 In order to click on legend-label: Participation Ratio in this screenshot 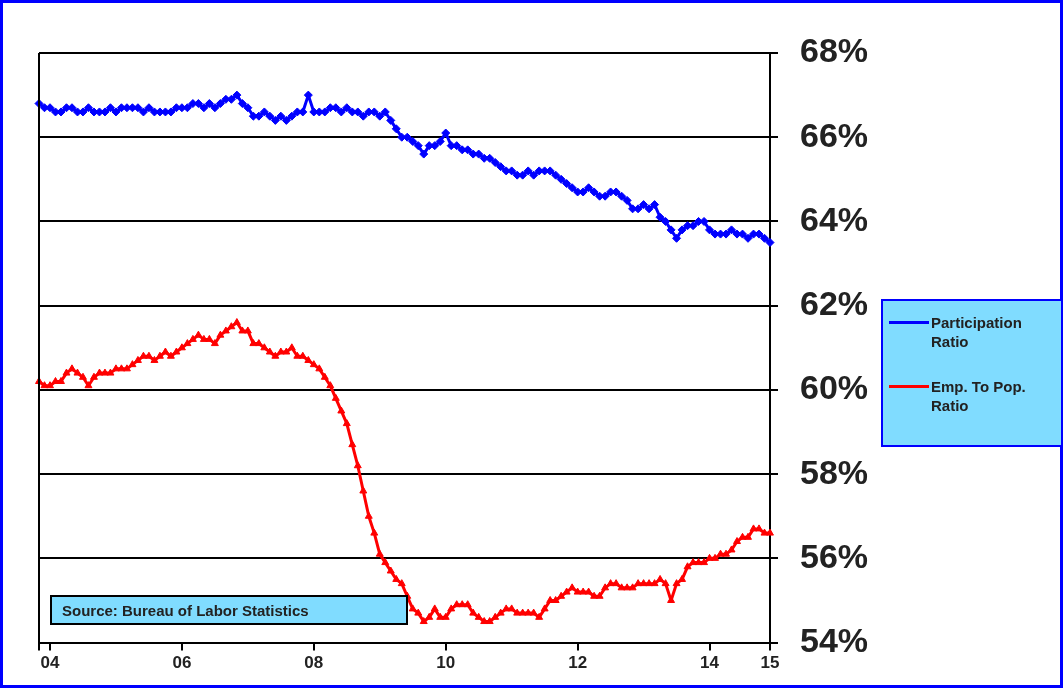, I will do `click(977, 332)`.